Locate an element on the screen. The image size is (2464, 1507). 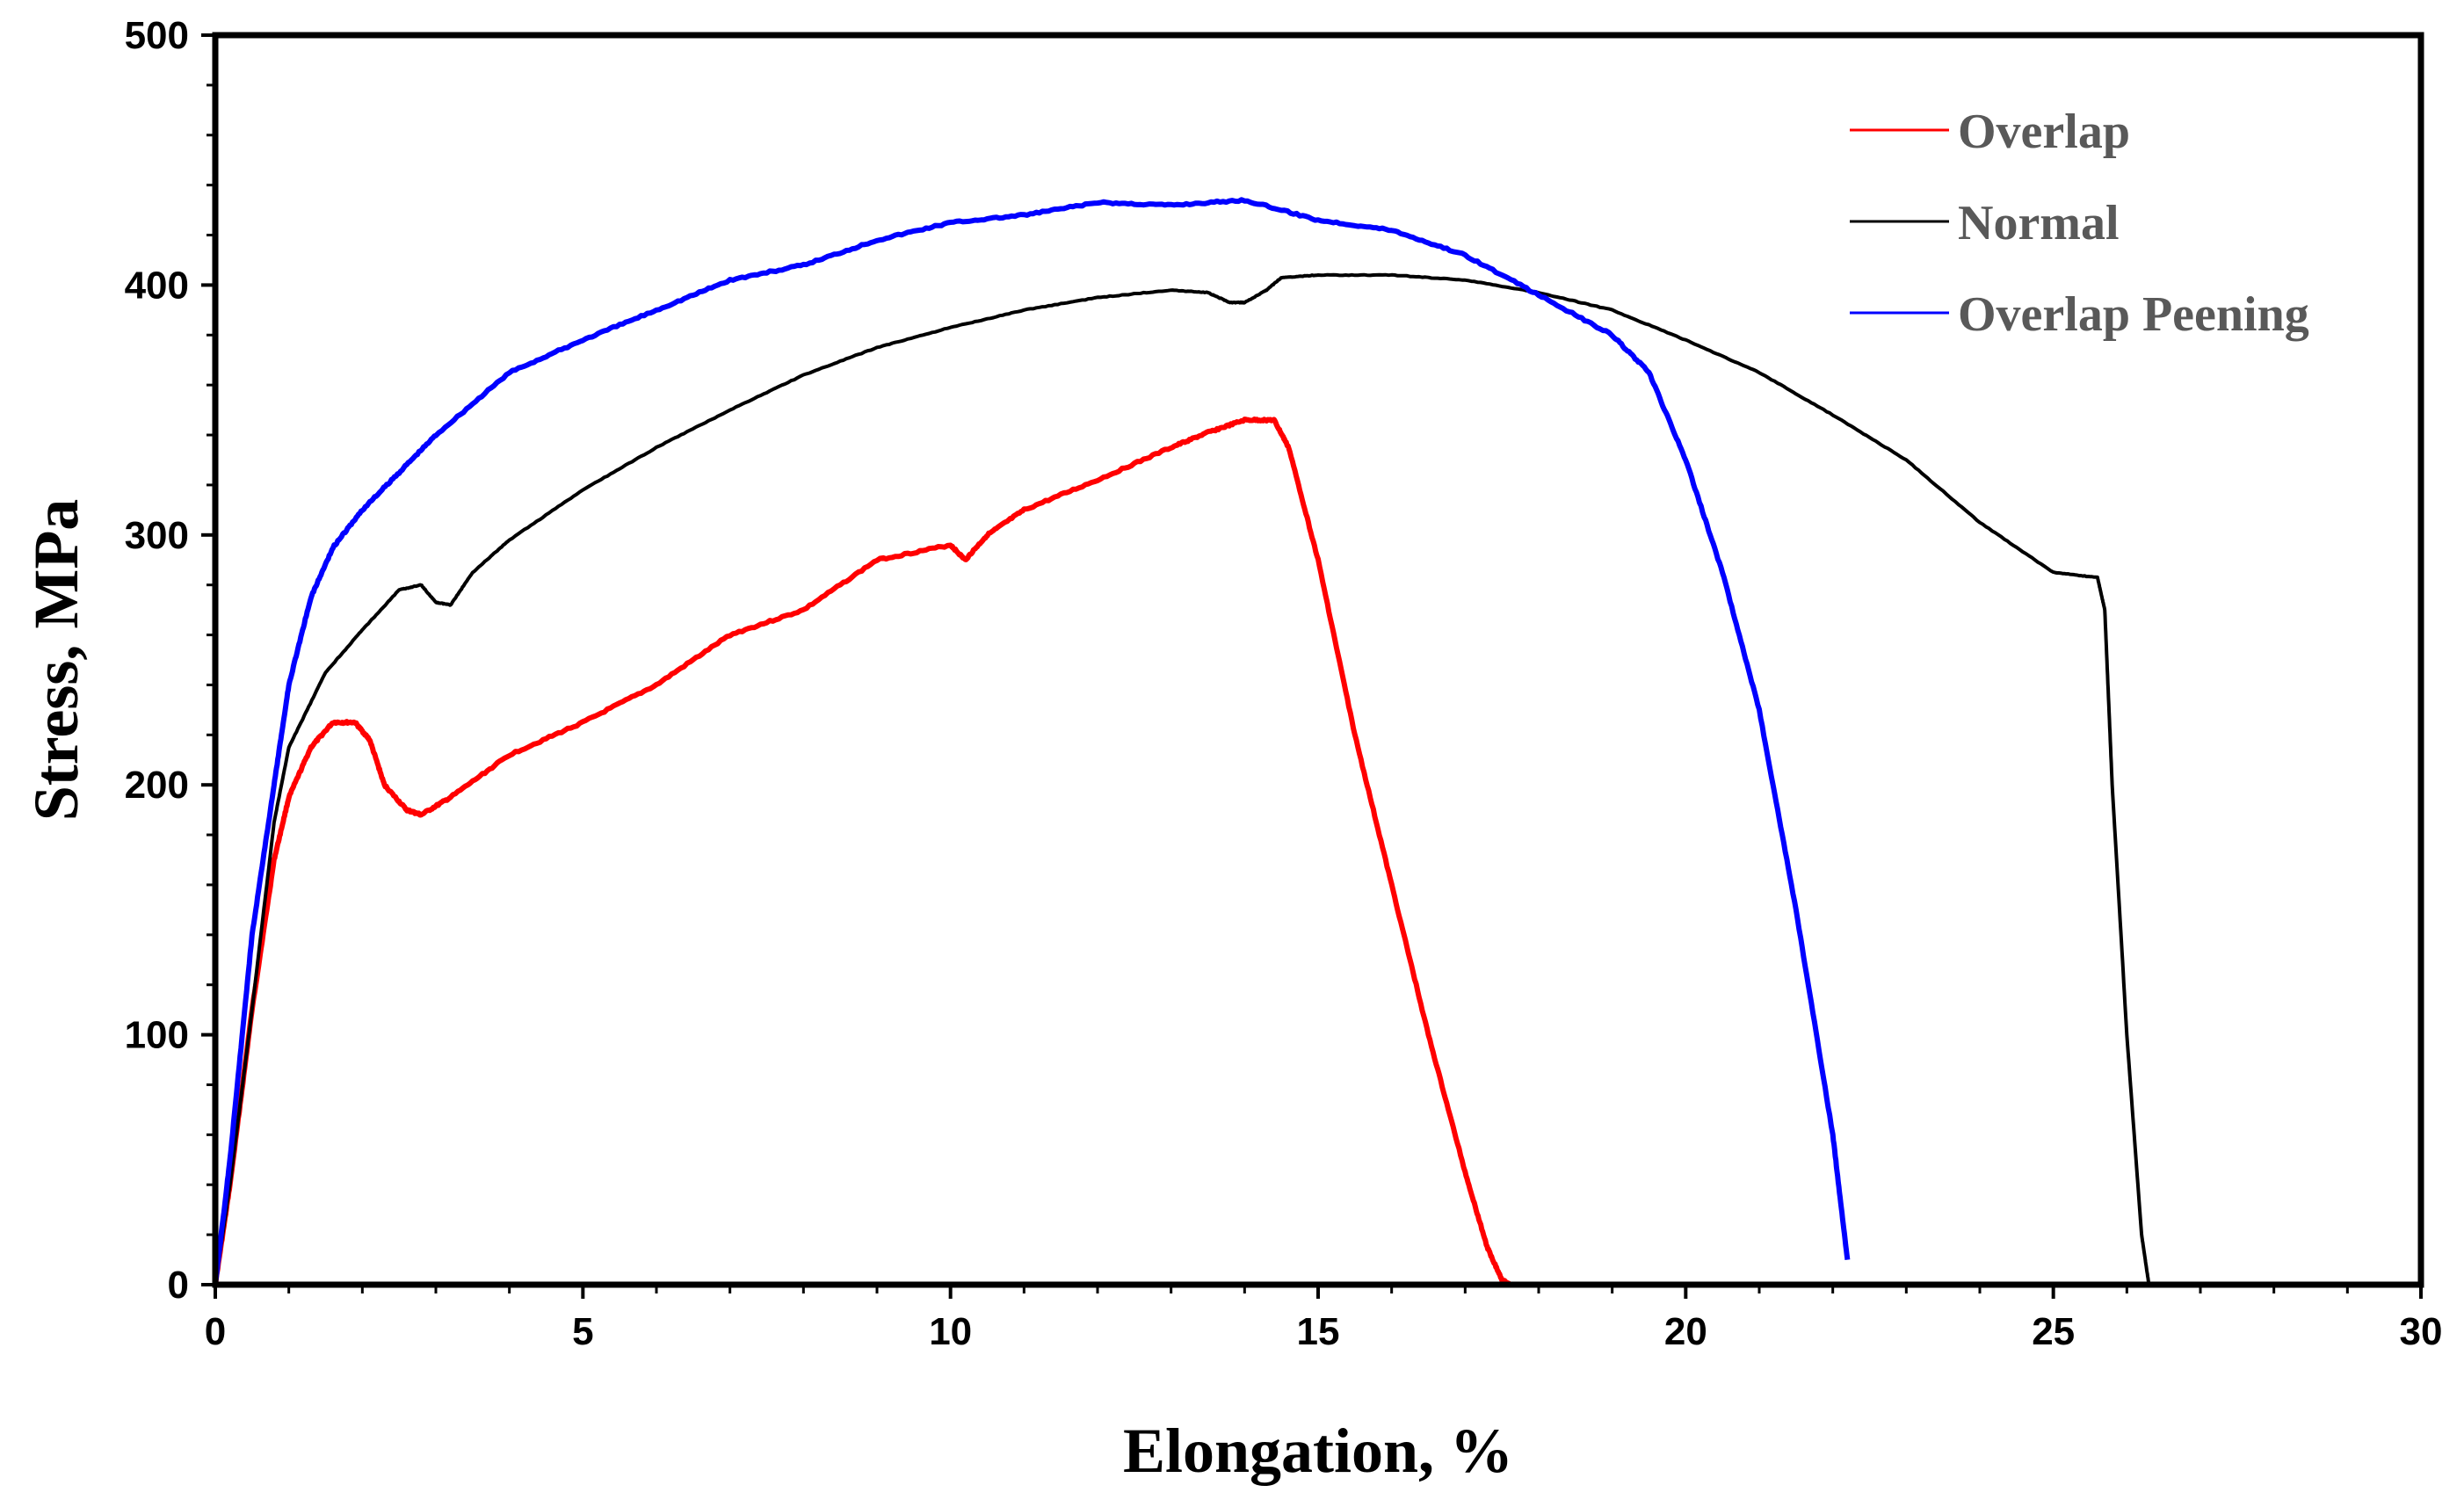
x-tick-label: 5 is located at coordinates (582, 1331).